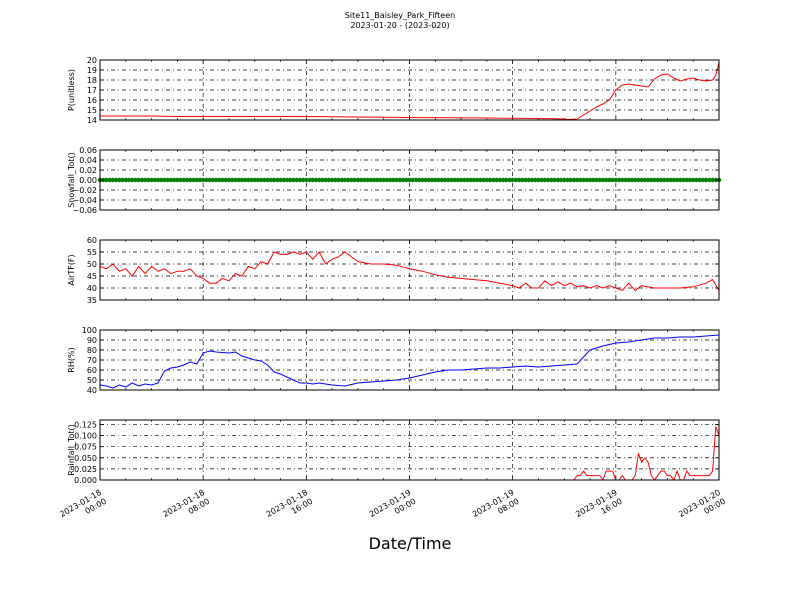 The width and height of the screenshot is (800, 600). What do you see at coordinates (92, 340) in the screenshot?
I see `y-tick-label: 90` at bounding box center [92, 340].